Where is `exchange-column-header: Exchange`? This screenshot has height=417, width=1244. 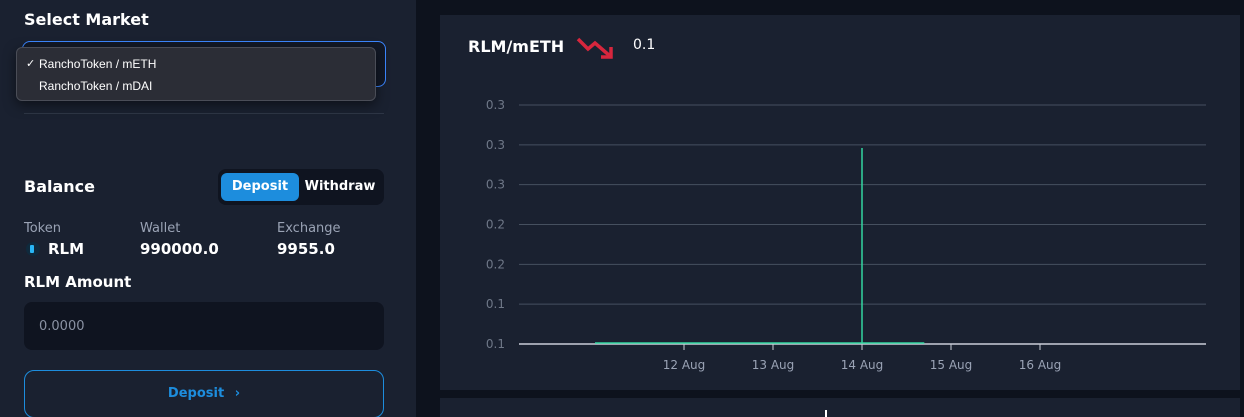 exchange-column-header: Exchange is located at coordinates (309, 228).